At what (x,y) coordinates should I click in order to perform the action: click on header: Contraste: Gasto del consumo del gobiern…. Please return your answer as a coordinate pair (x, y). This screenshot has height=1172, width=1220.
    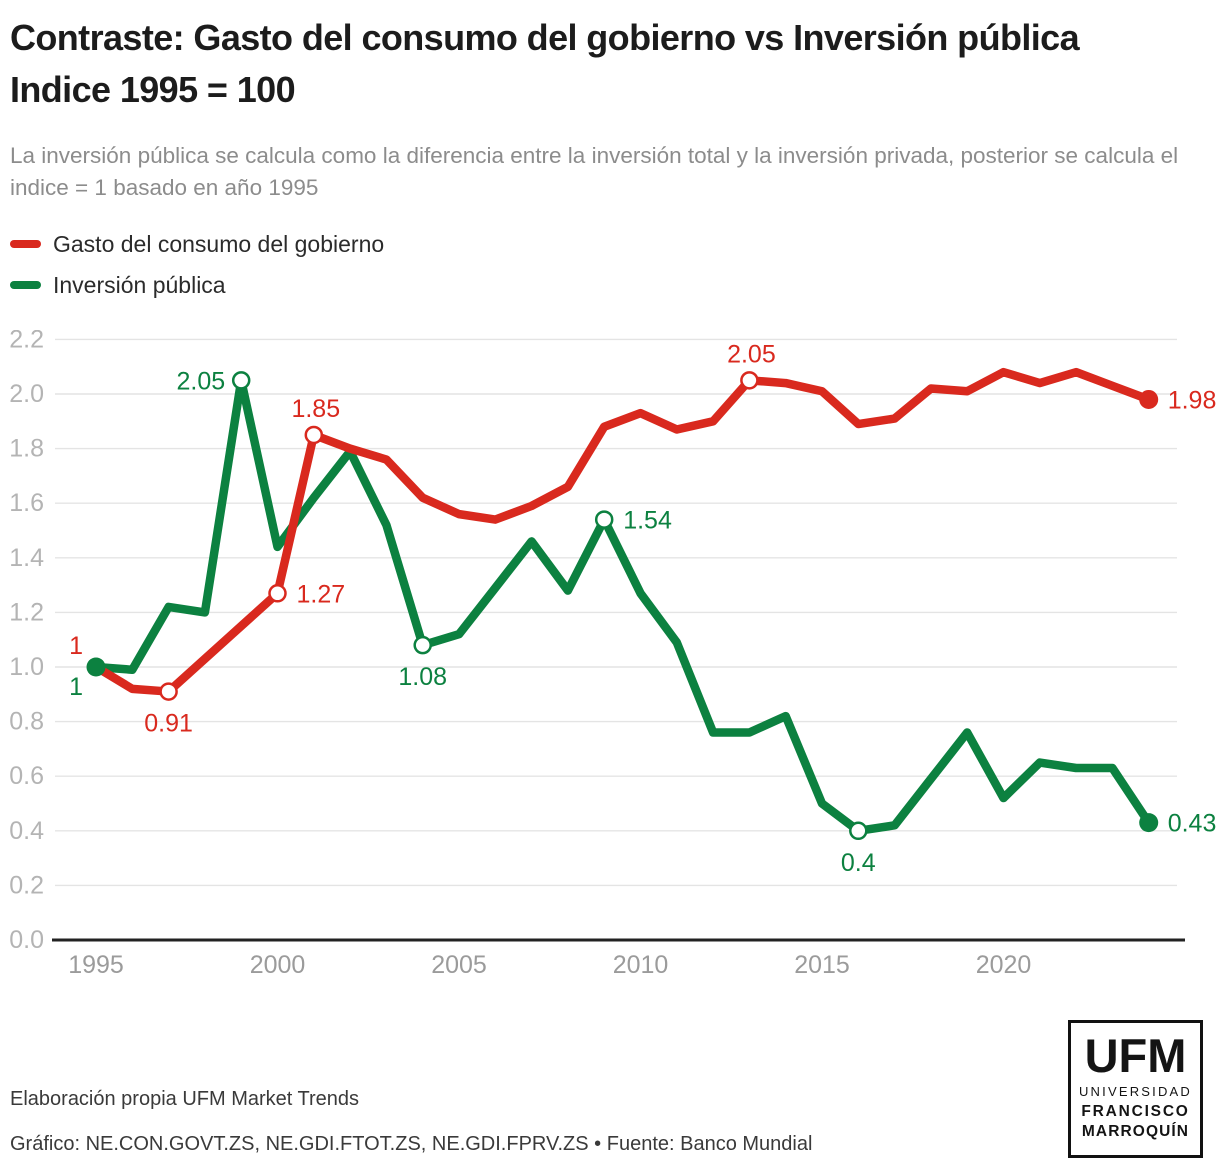
    Looking at the image, I should click on (612, 64).